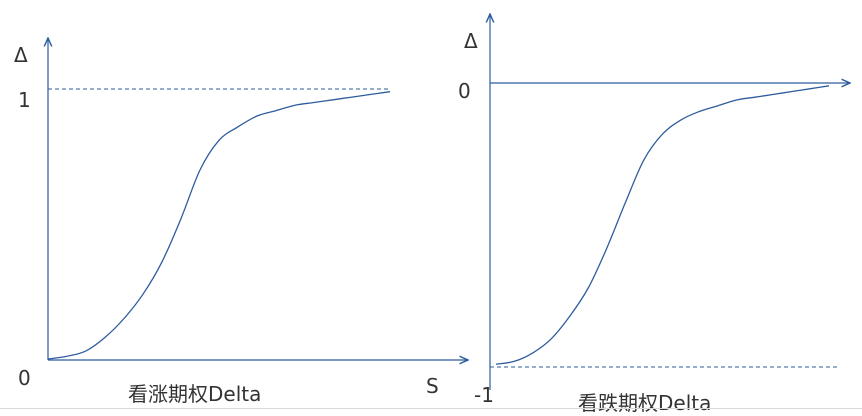 The width and height of the screenshot is (862, 416). Describe the element at coordinates (432, 386) in the screenshot. I see `call-x-axis-label: S` at that location.